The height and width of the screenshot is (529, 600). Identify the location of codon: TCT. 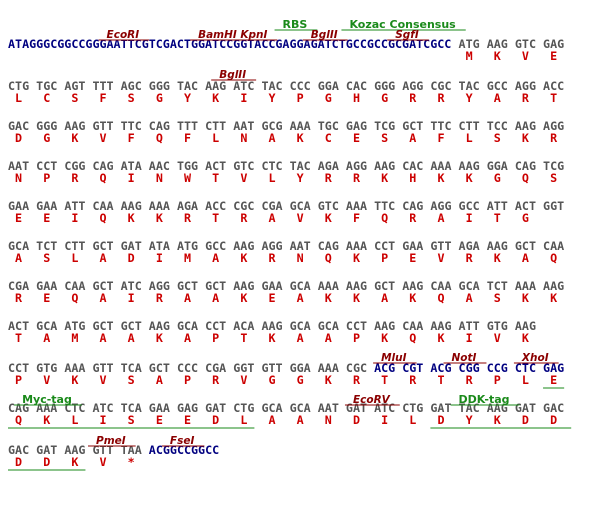
(497, 286).